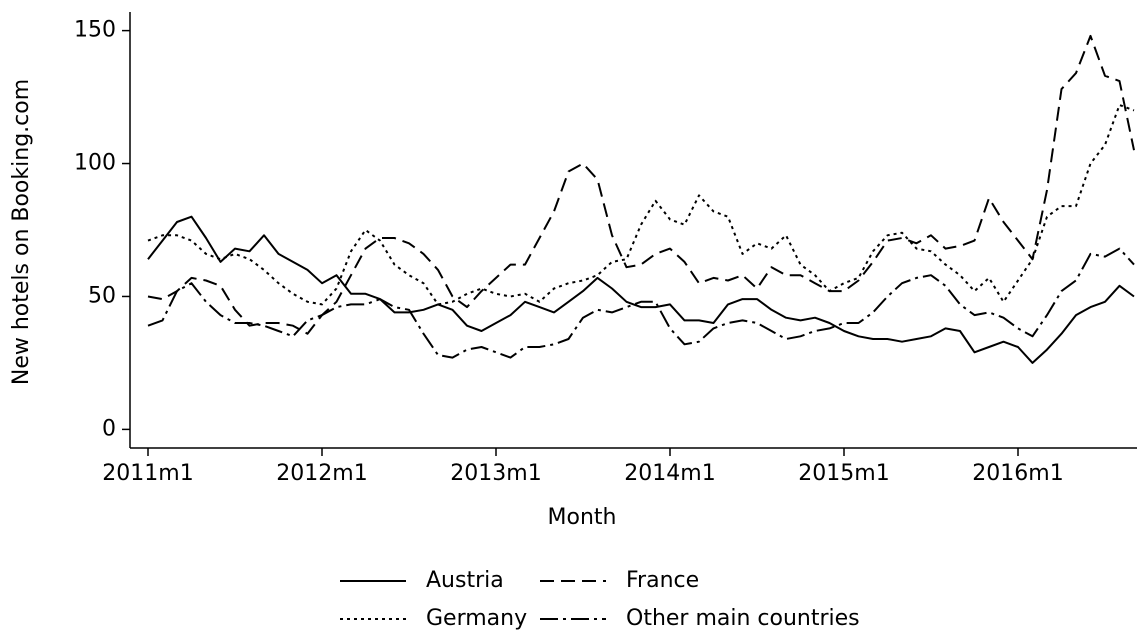 Image resolution: width=1141 pixels, height=642 pixels. Describe the element at coordinates (21, 232) in the screenshot. I see `y-axis-label: New hotels on Booking.com` at that location.